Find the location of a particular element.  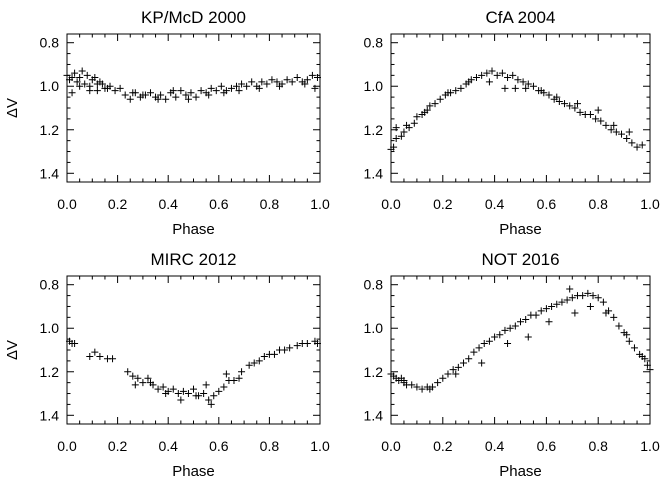

plot-frame is located at coordinates (193, 108).